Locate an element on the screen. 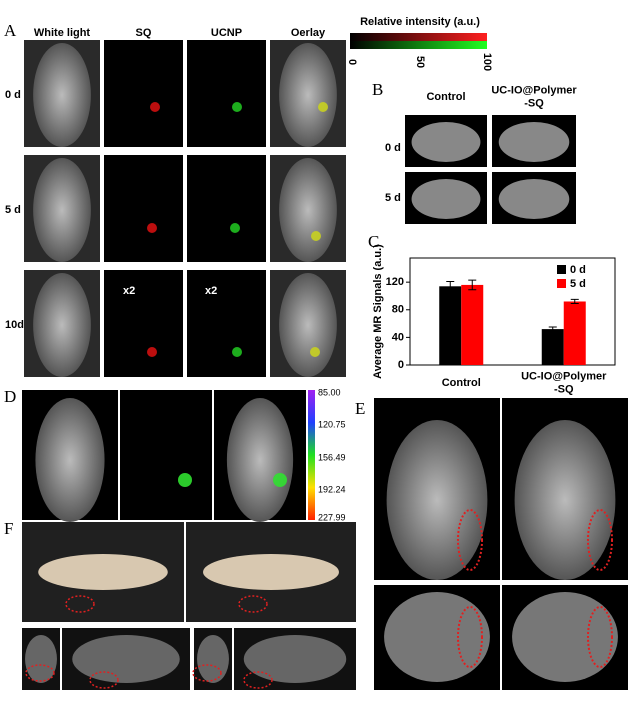 The width and height of the screenshot is (634, 703). panel-label: D is located at coordinates (10, 396).